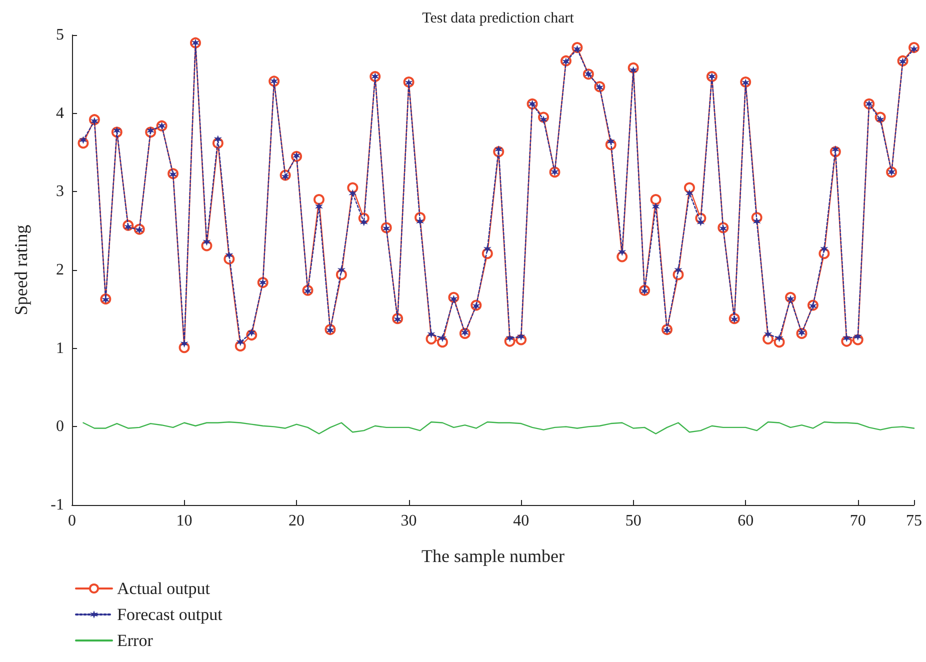  What do you see at coordinates (746, 521) in the screenshot?
I see `x-tick-label: 60` at bounding box center [746, 521].